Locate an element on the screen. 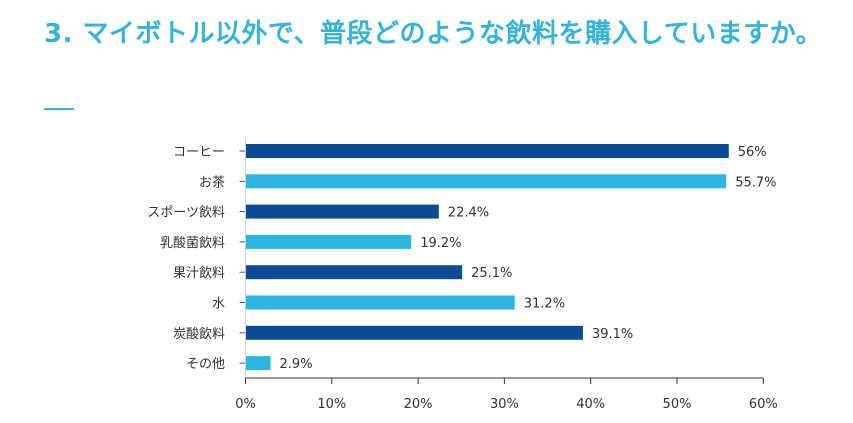 Image resolution: width=853 pixels, height=423 pixels. x-tick-label: 20% is located at coordinates (418, 404).